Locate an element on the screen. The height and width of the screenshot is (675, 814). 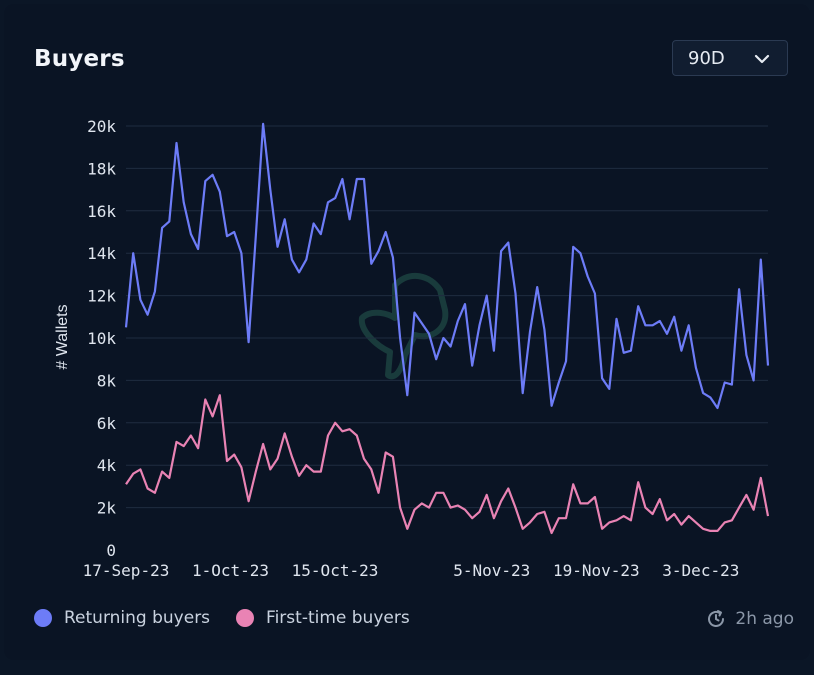
watermark-logo-icon is located at coordinates (403, 326).